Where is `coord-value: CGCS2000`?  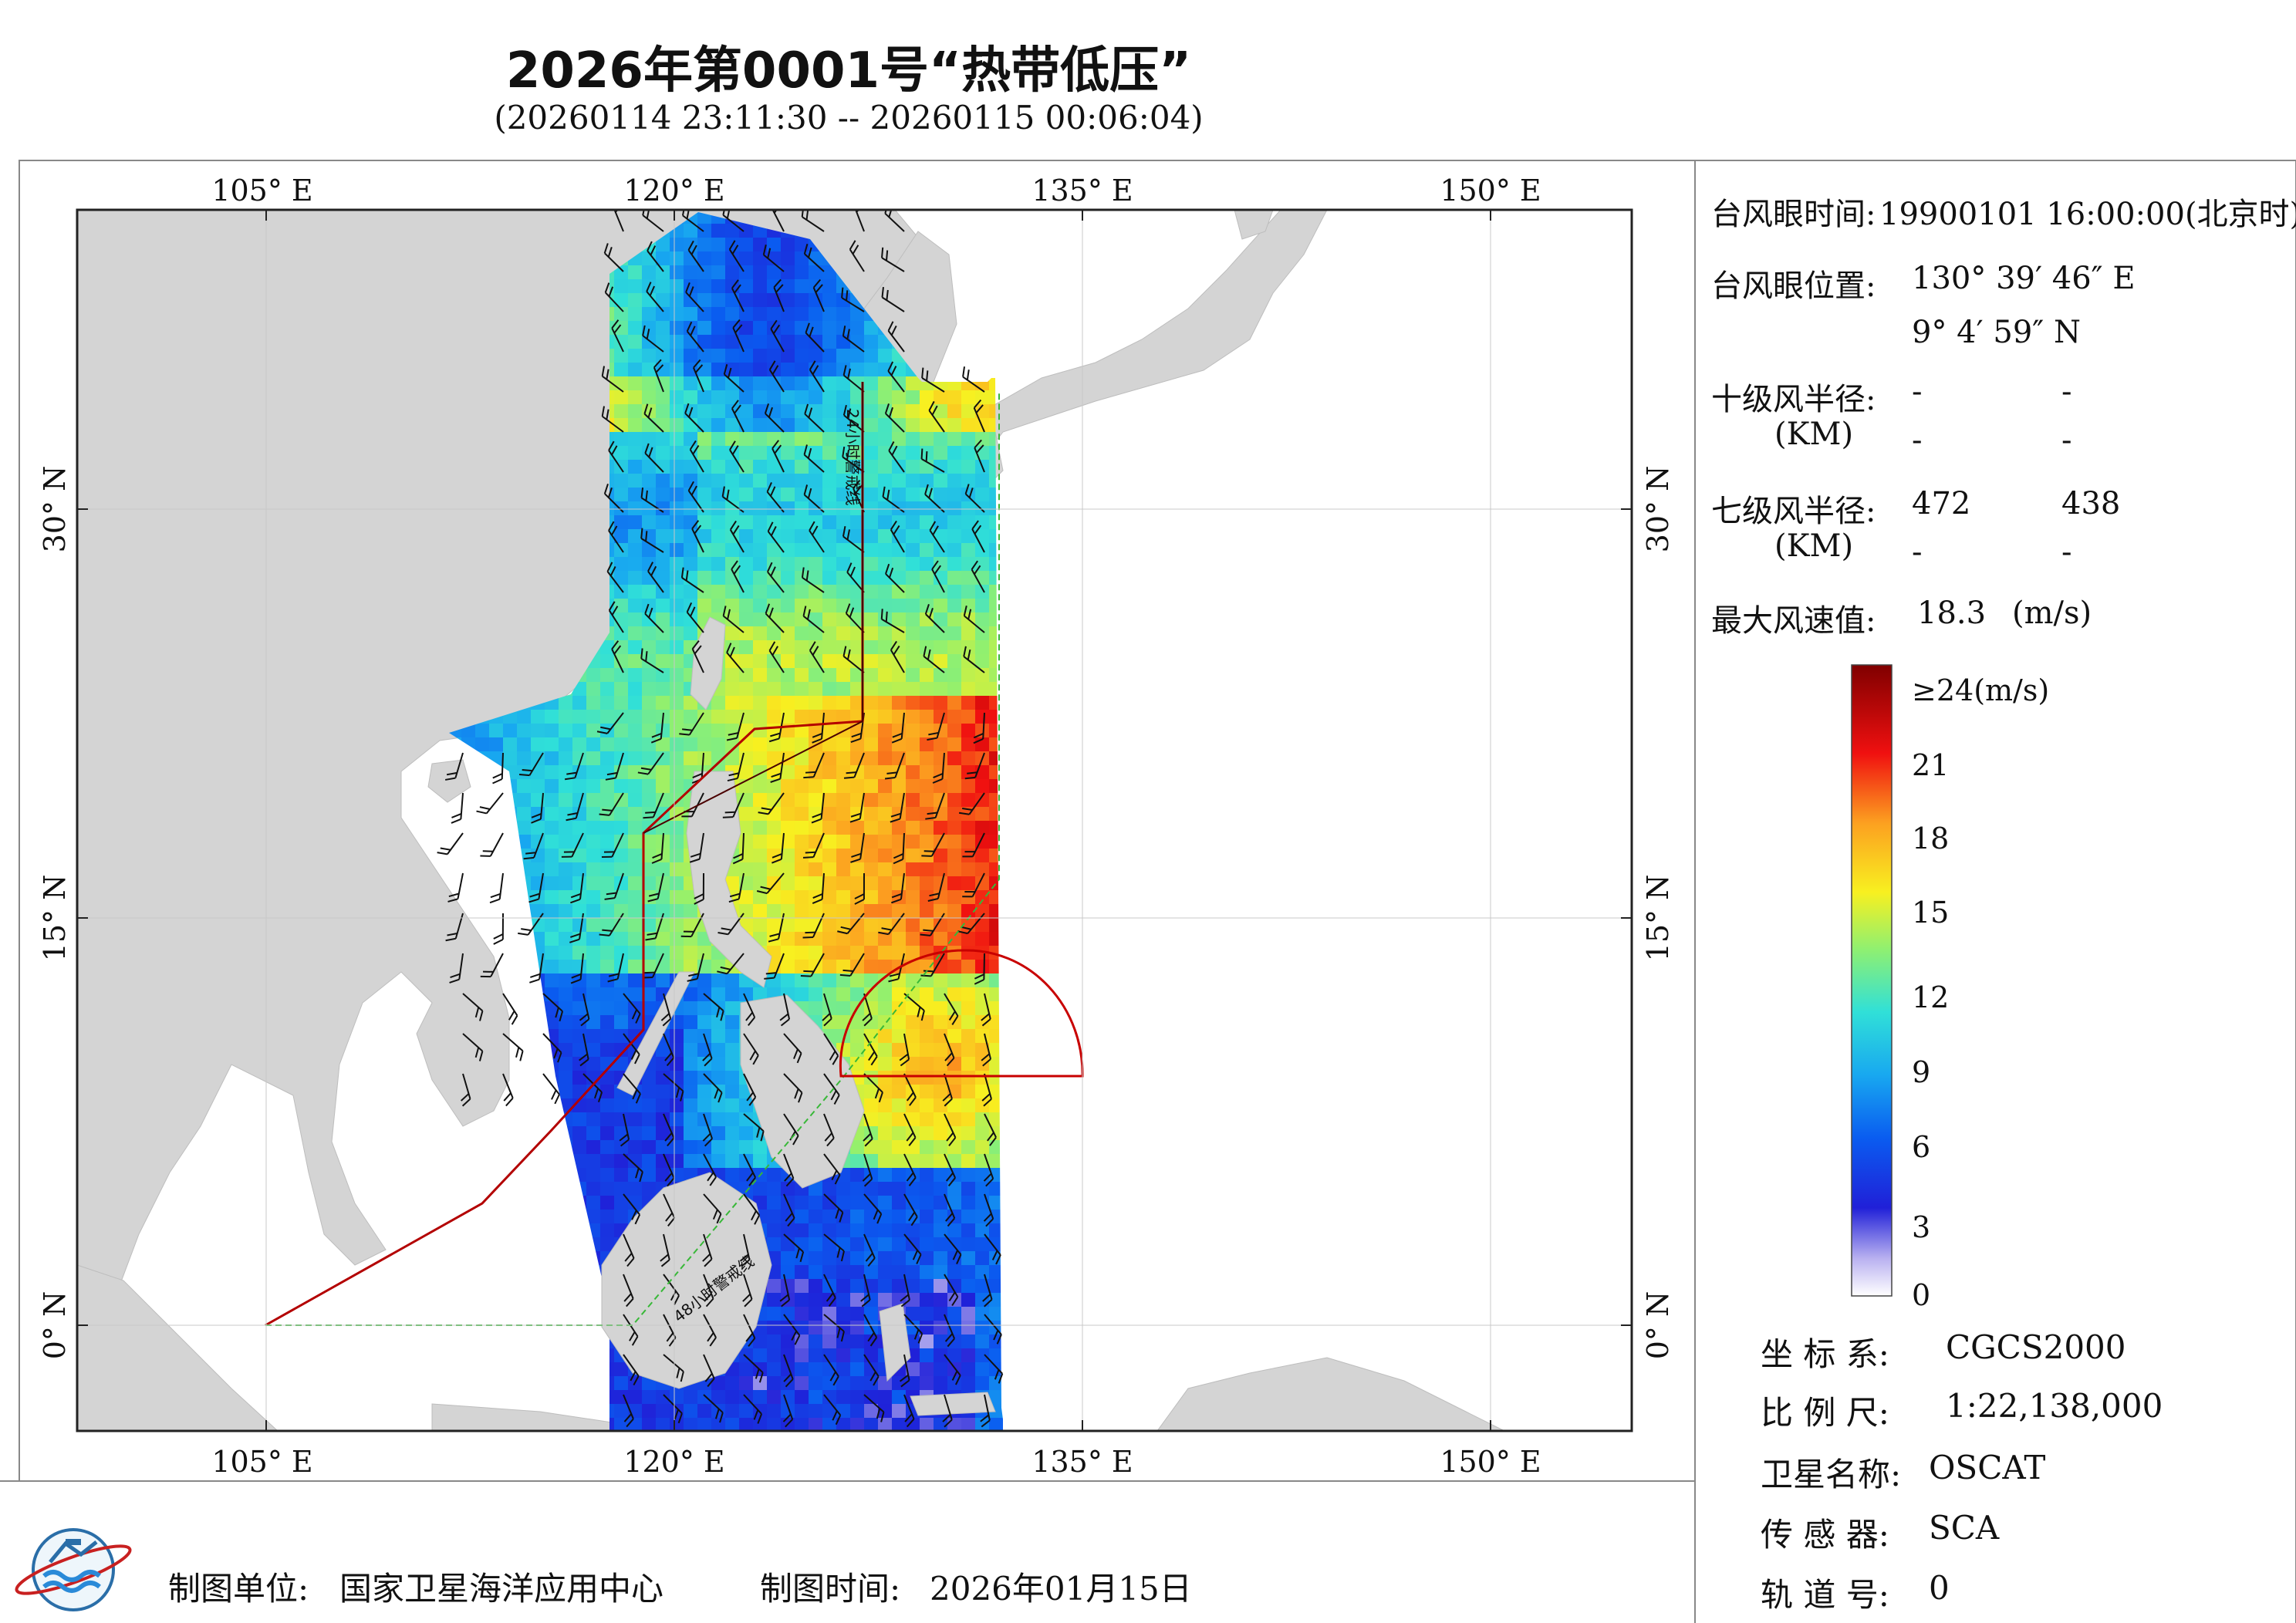 coord-value: CGCS2000 is located at coordinates (2036, 1347).